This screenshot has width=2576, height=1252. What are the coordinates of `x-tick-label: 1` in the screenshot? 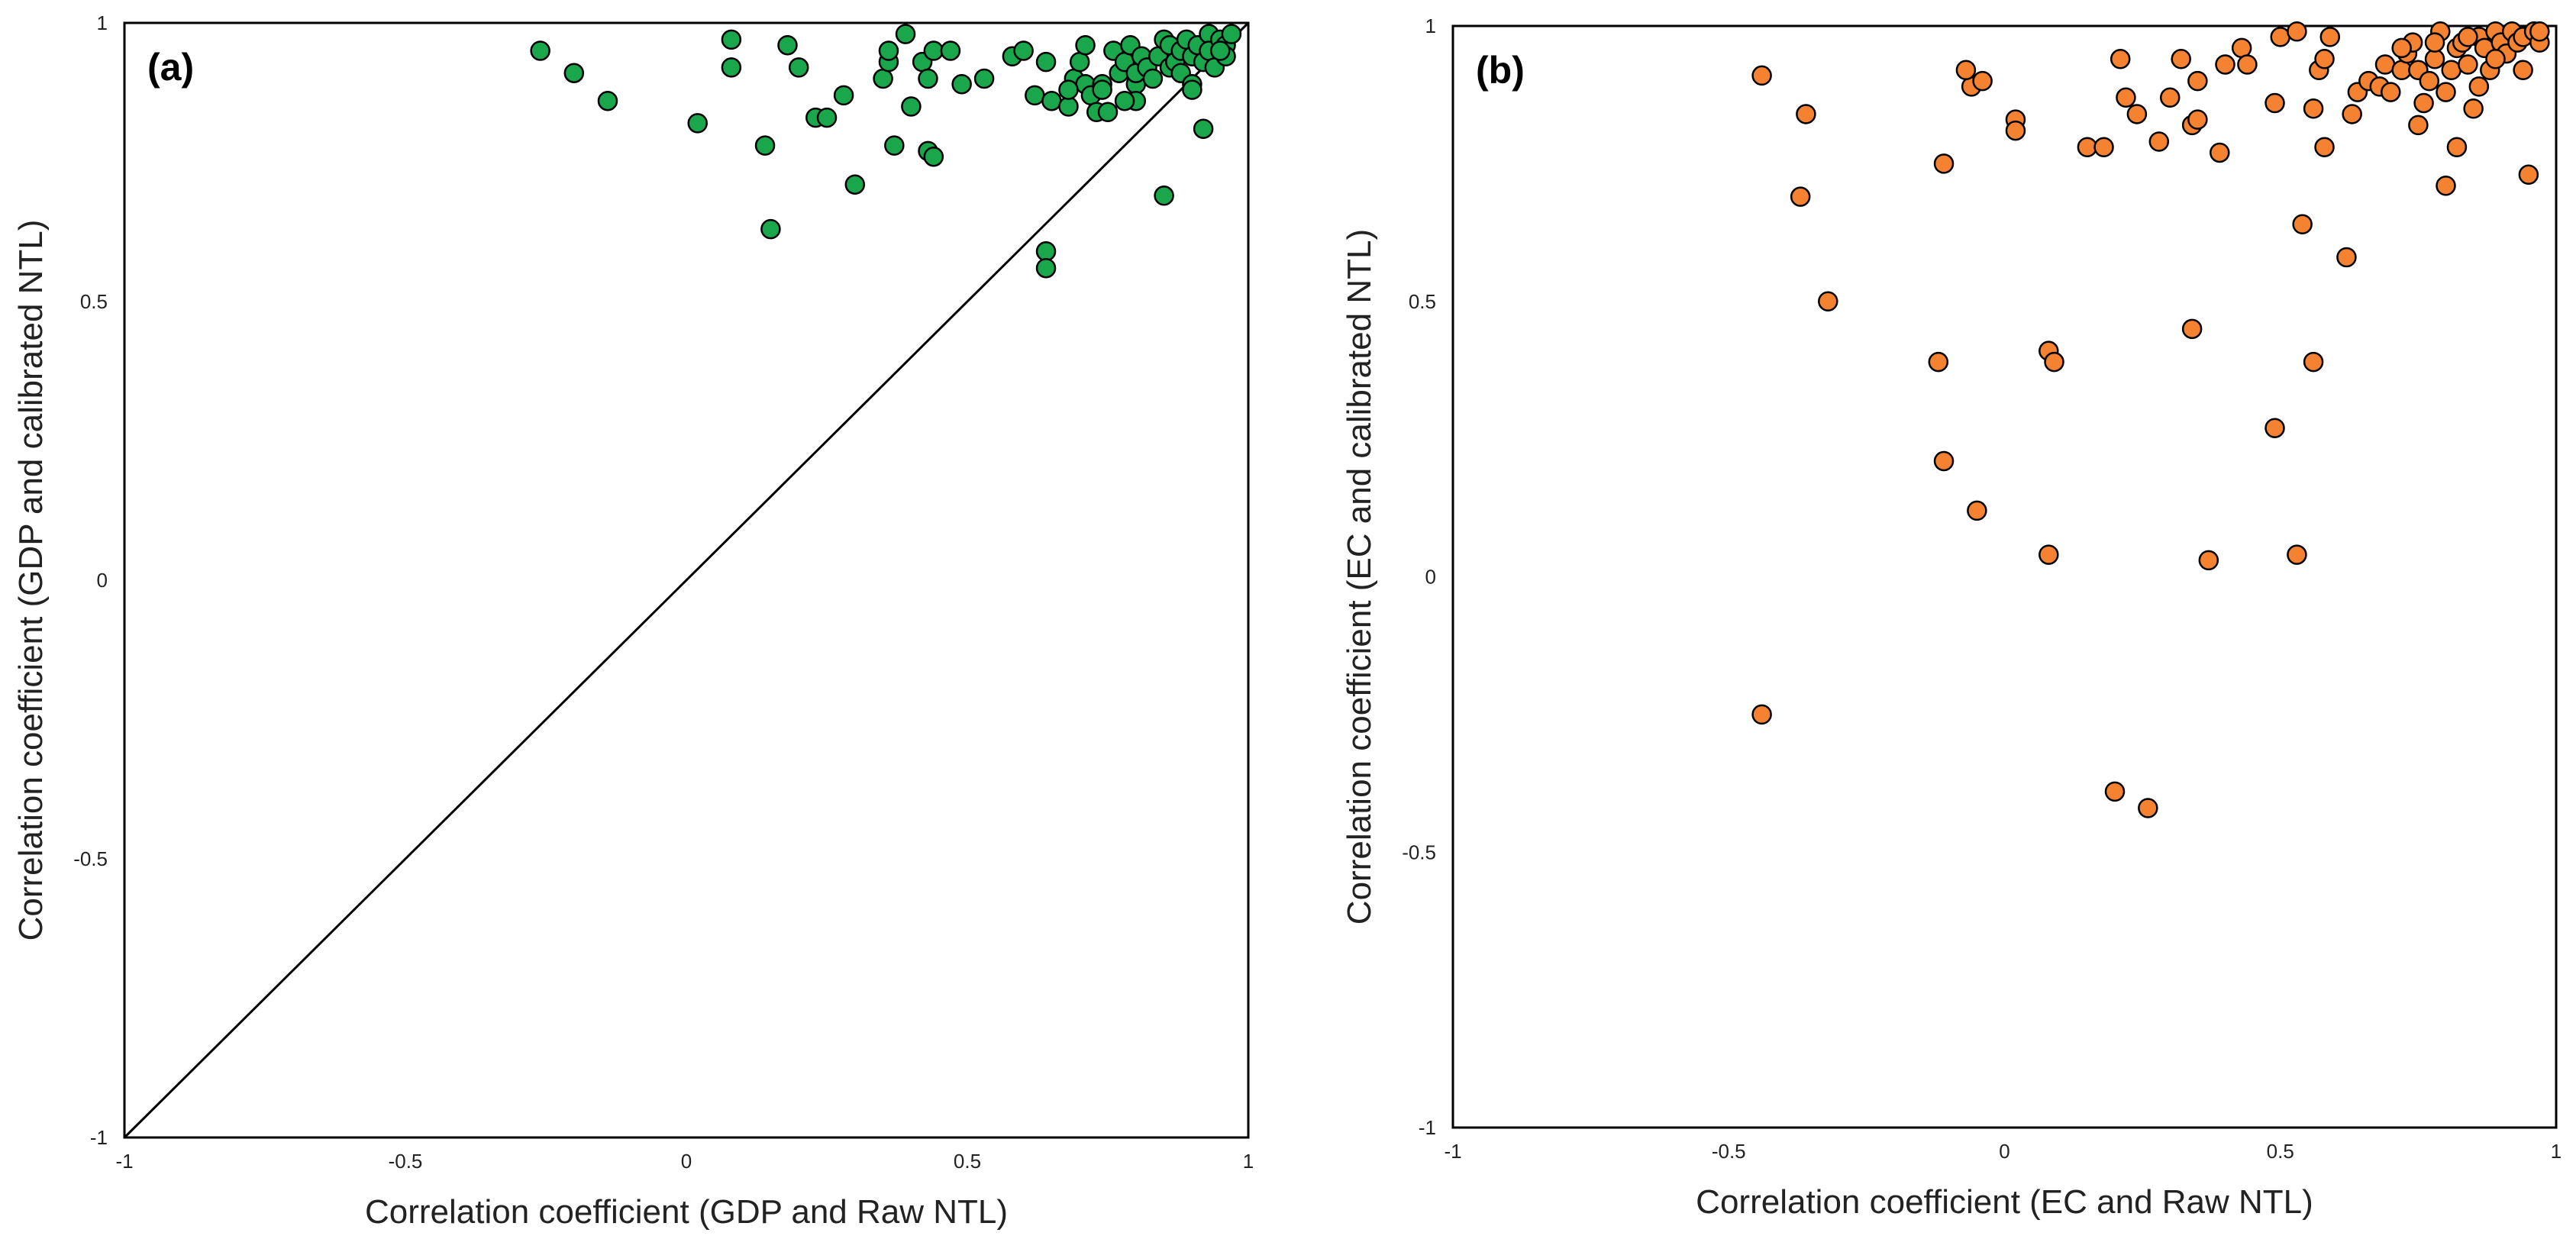 It's located at (1248, 1161).